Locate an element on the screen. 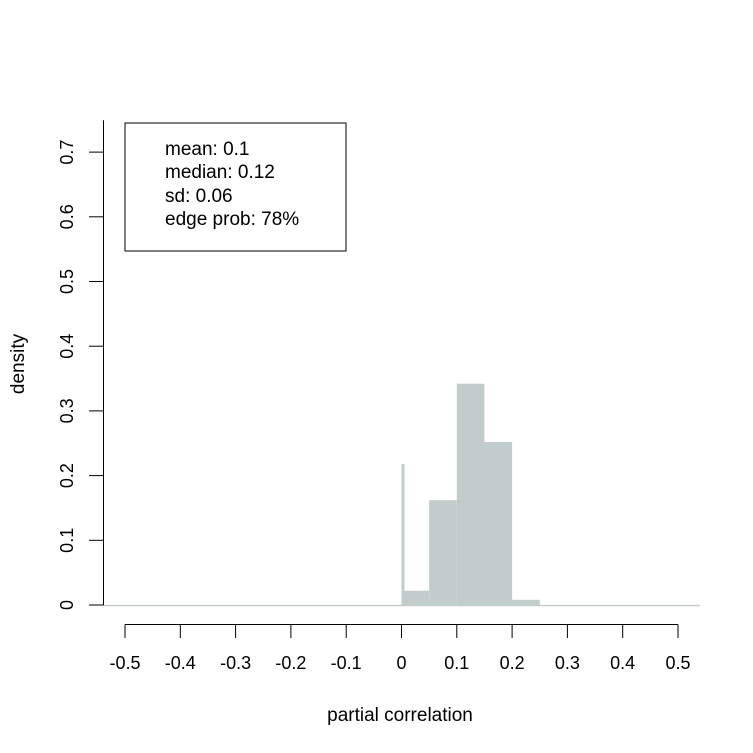 The width and height of the screenshot is (753, 753). y-tick-label: 0.7 is located at coordinates (67, 152).